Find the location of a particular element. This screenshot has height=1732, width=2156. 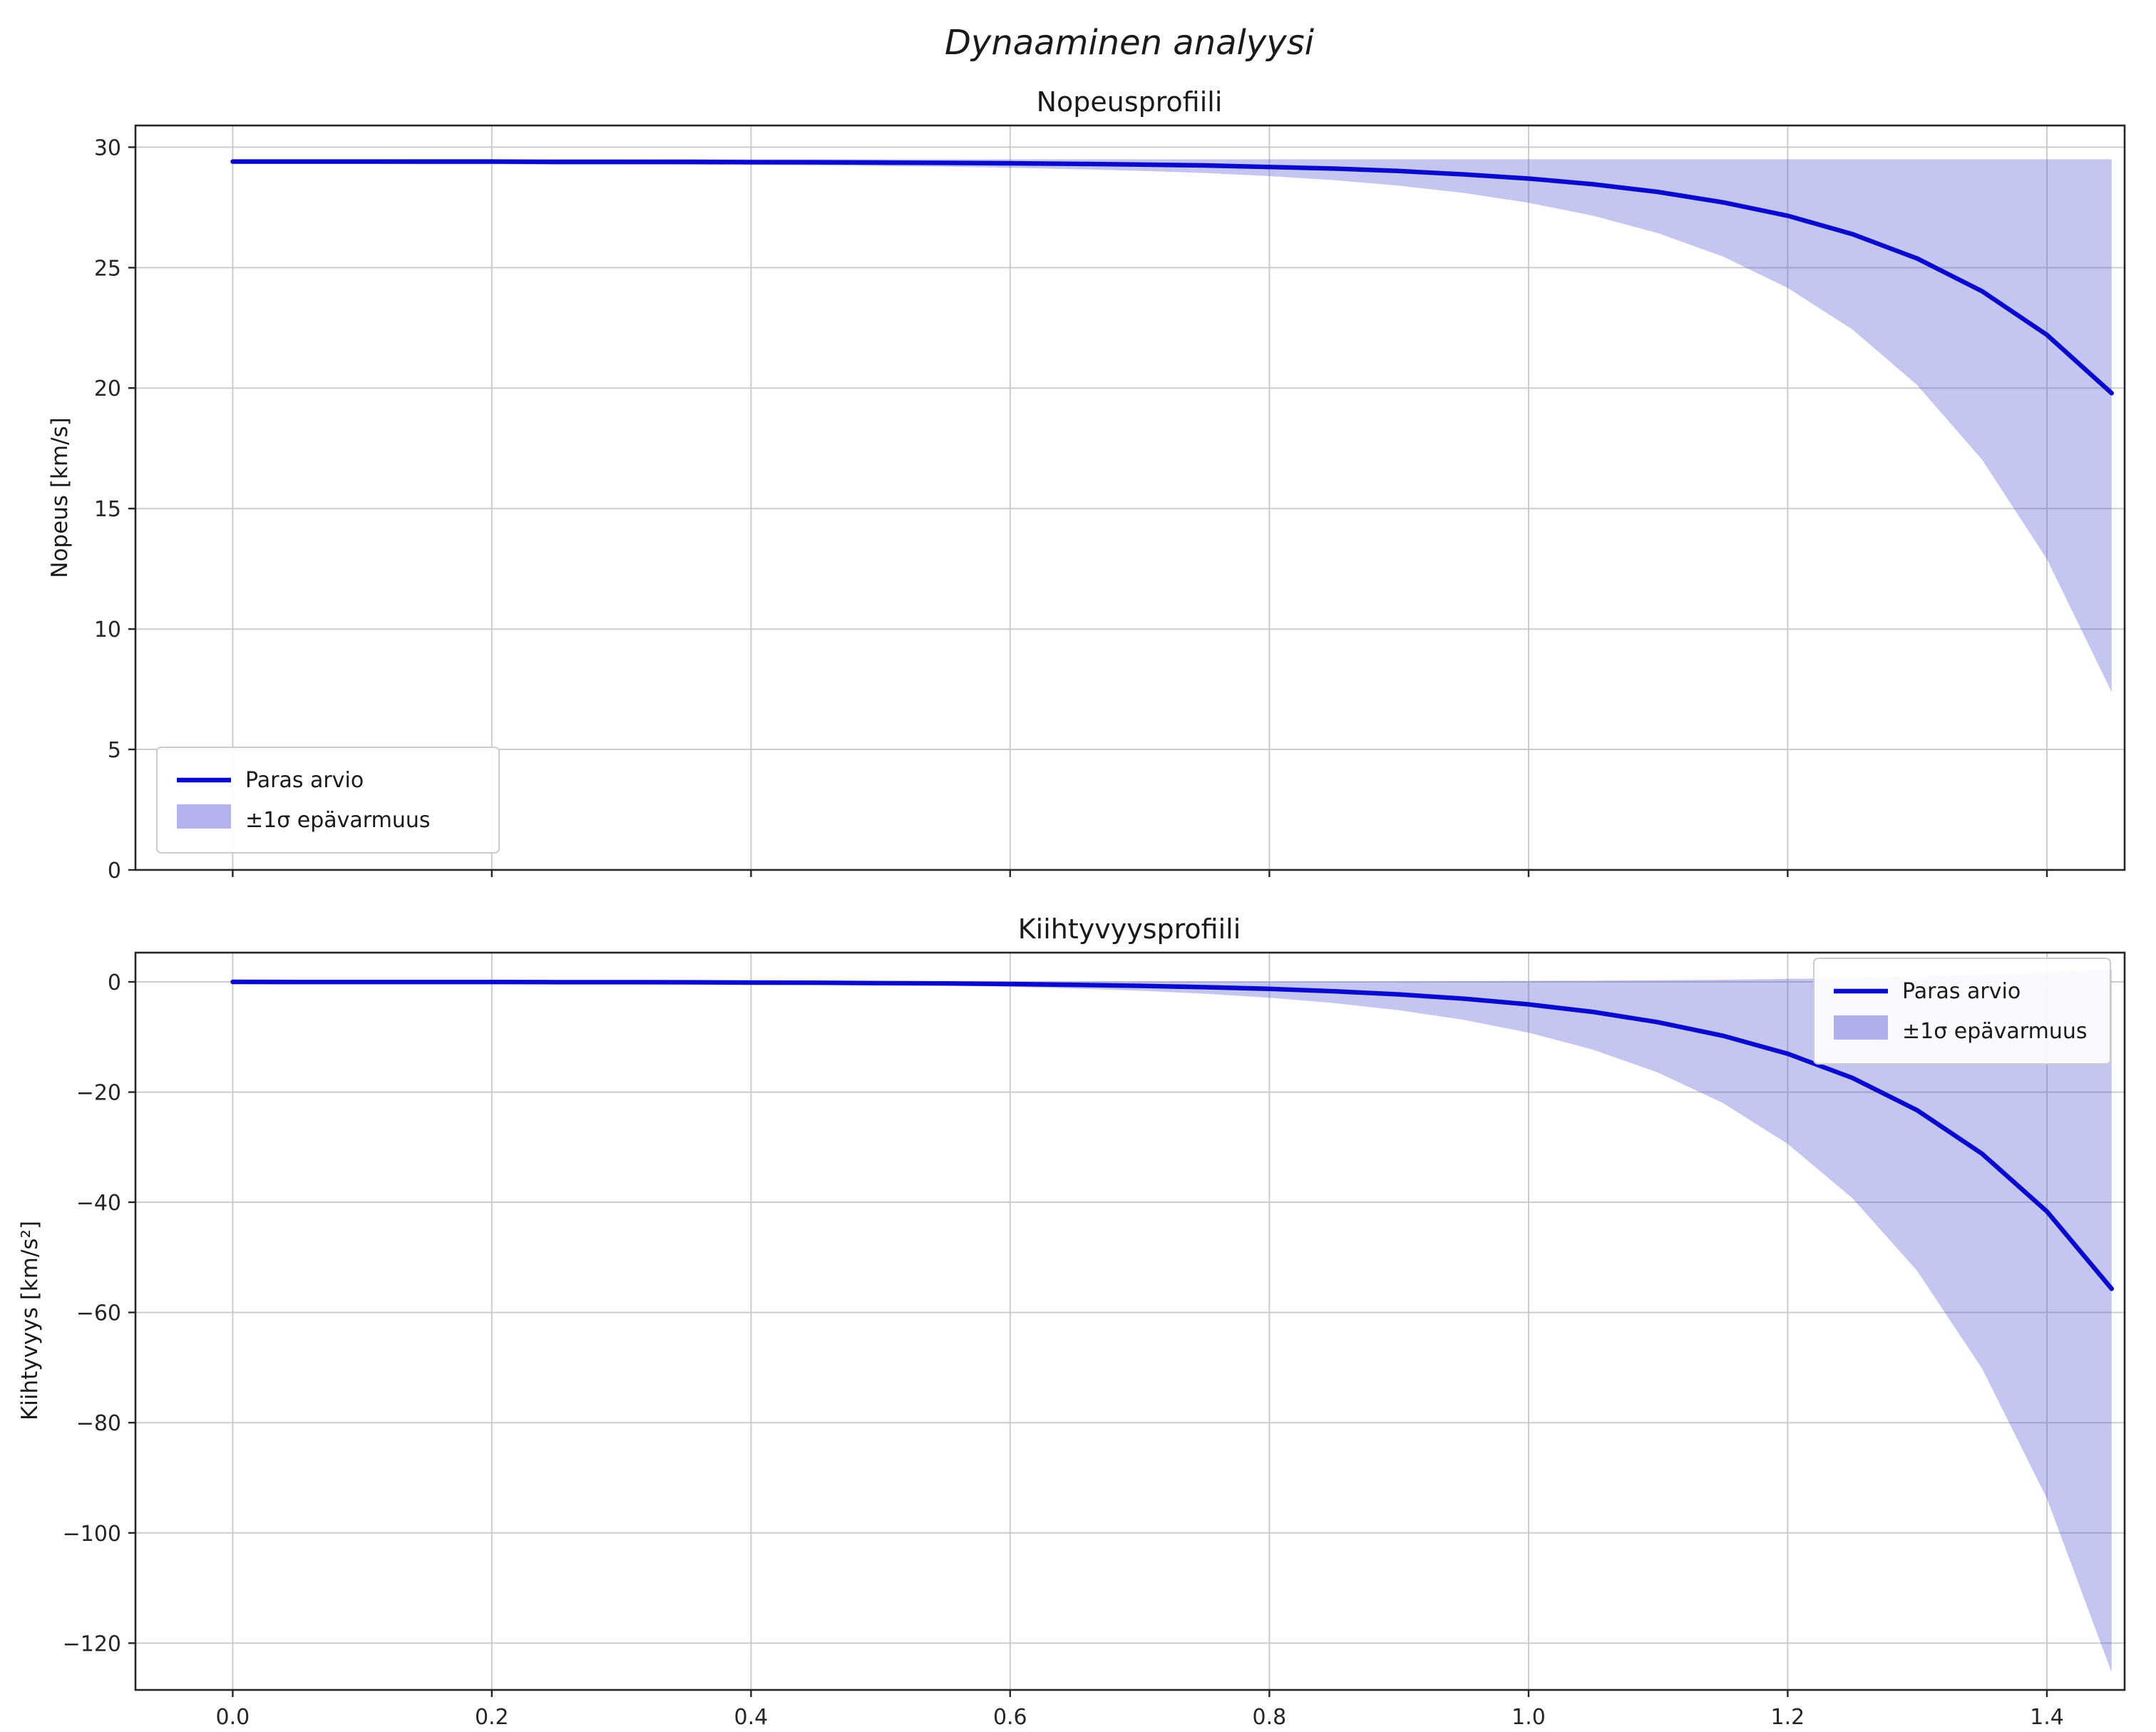

y-tick-label: −40 is located at coordinates (98, 1203).